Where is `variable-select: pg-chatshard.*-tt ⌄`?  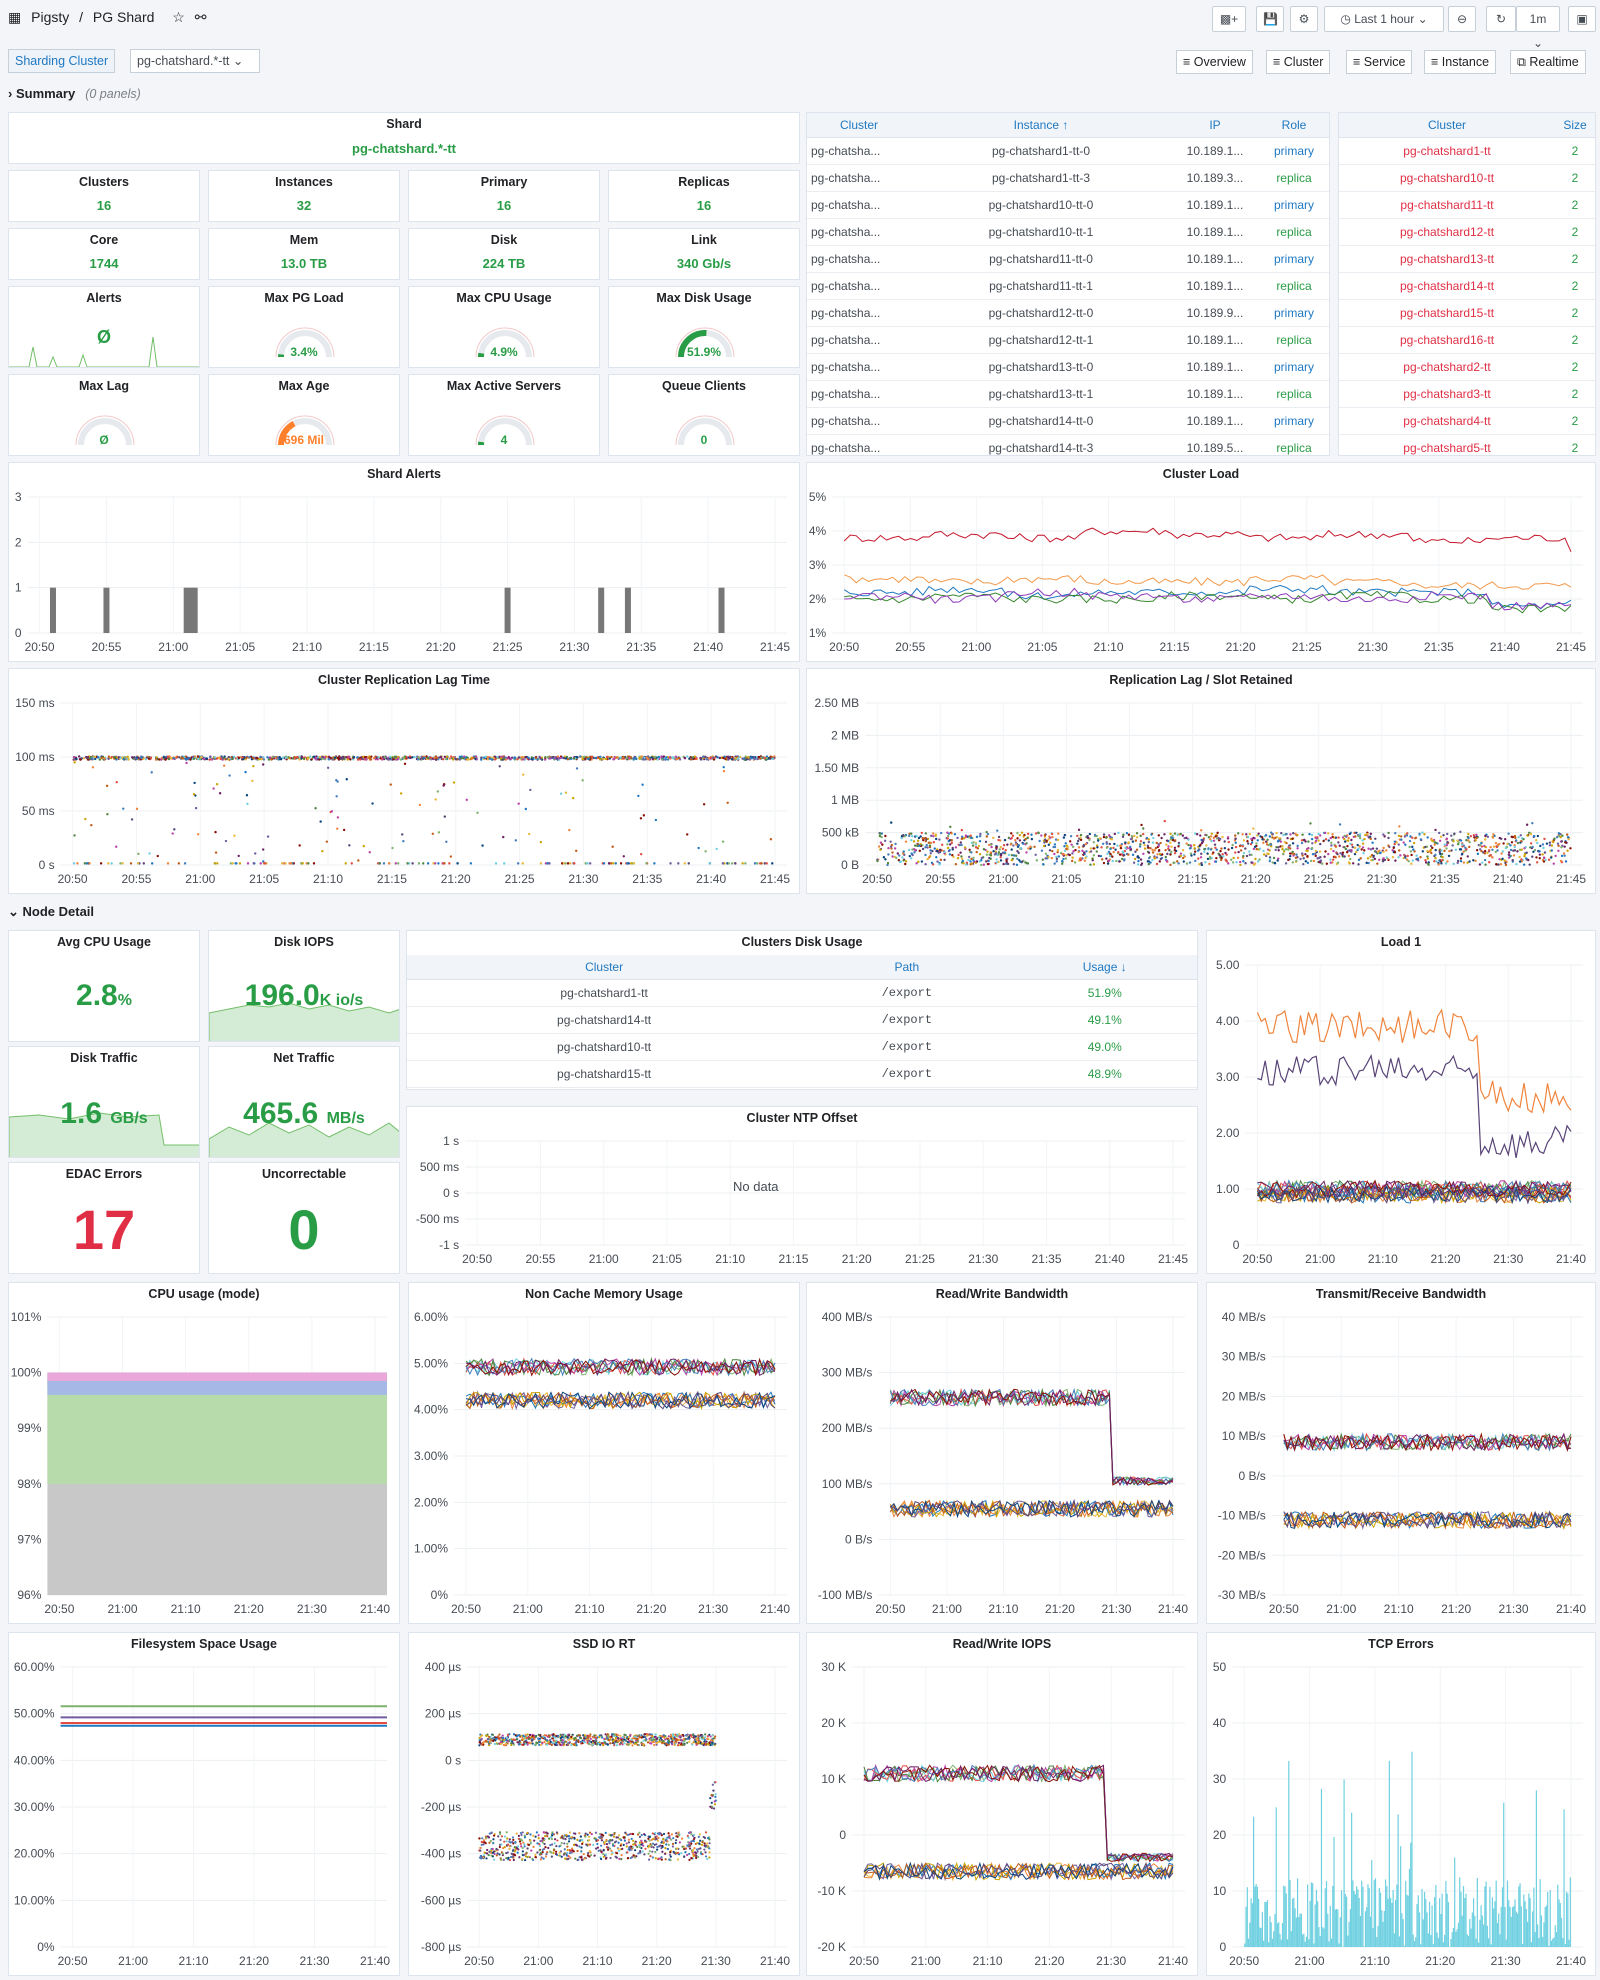 variable-select: pg-chatshard.*-tt ⌄ is located at coordinates (195, 61).